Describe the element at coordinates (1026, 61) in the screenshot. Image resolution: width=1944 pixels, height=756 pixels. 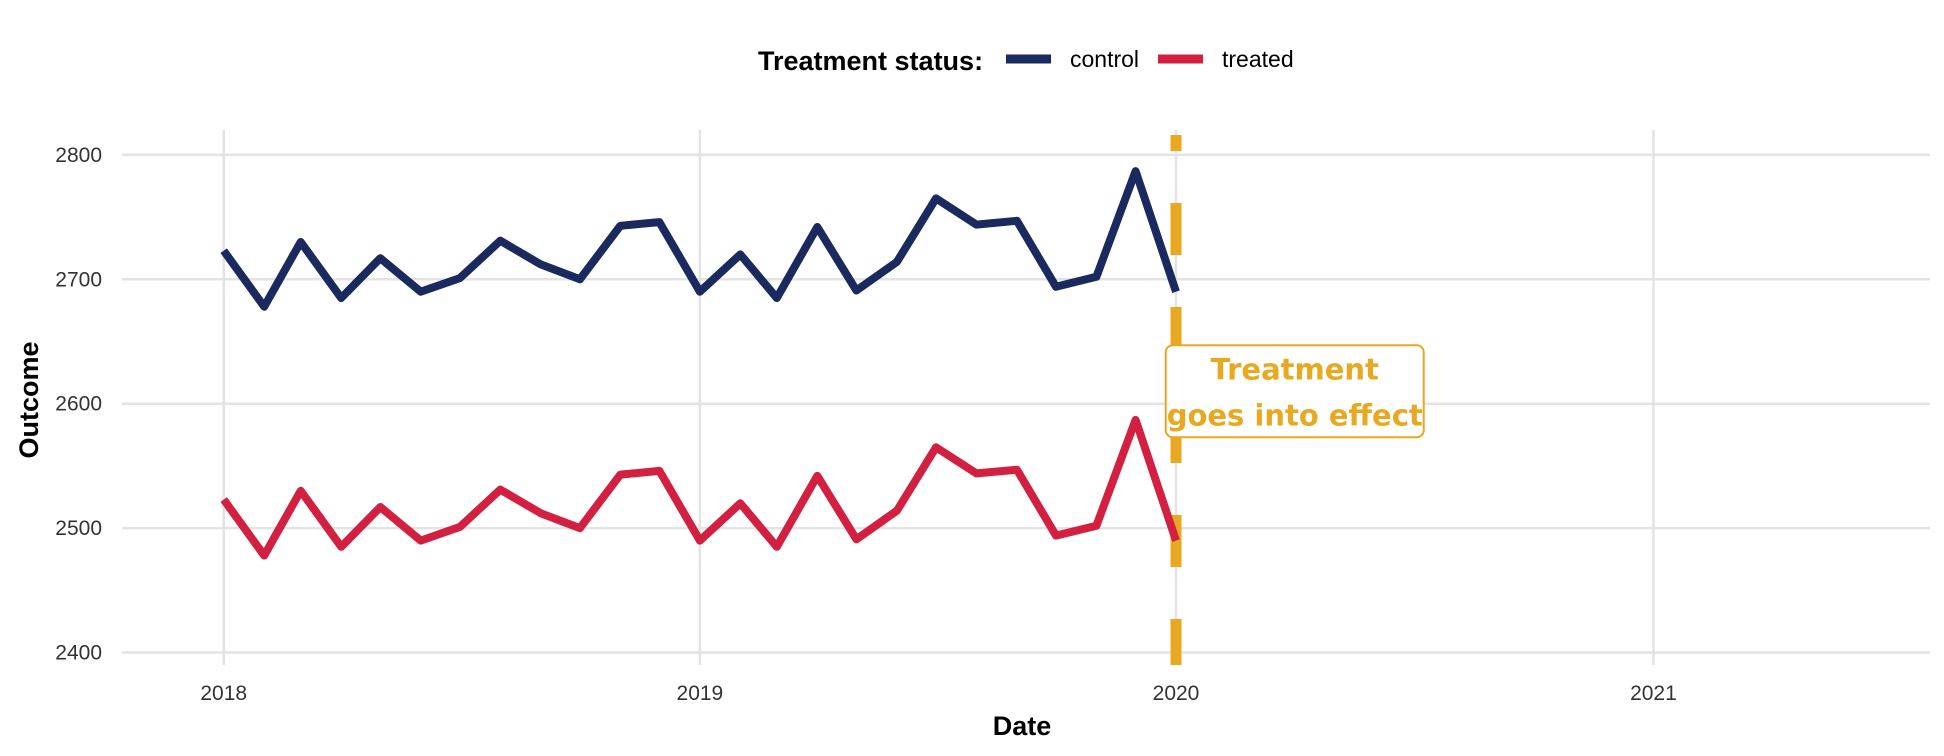
I see `legend: Treatment status: control treated` at that location.